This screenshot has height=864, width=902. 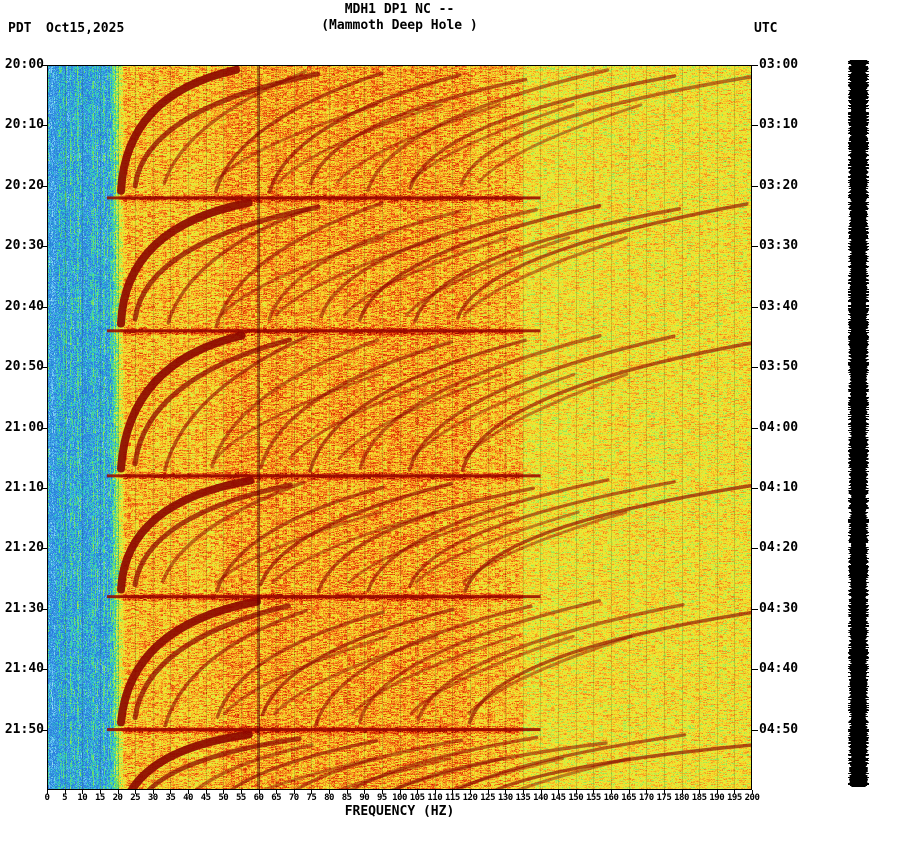 What do you see at coordinates (470, 798) in the screenshot?
I see `frequency-tick-label: 120` at bounding box center [470, 798].